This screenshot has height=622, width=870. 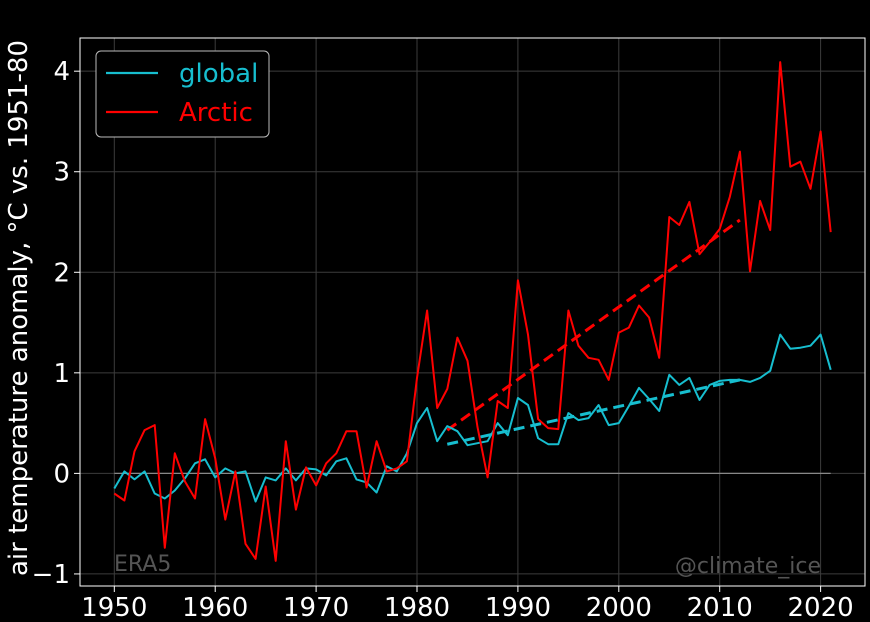 I want to click on x-axis: 1950 1960 1970 1980 1990 2000 2010 2020, so click(x=467, y=604).